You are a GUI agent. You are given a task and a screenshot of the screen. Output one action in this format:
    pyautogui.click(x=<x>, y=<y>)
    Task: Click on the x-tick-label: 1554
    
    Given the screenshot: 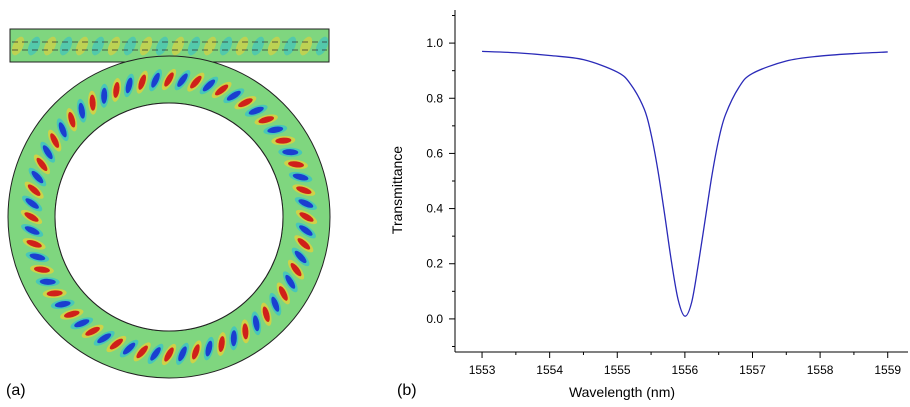 What is the action you would take?
    pyautogui.click(x=549, y=370)
    